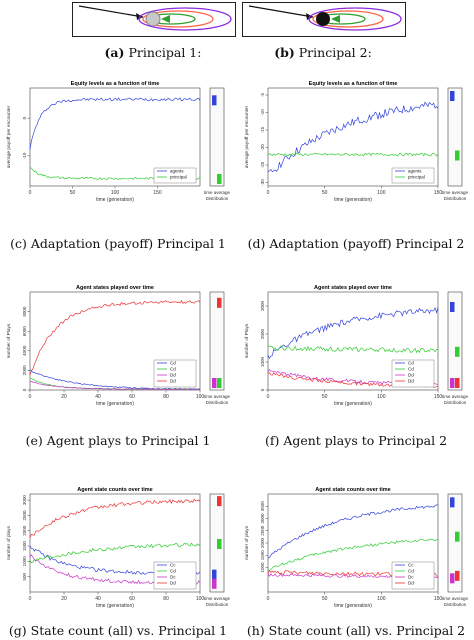 This screenshot has width=474, height=640. I want to click on x-tick-label: 40, so click(98, 599).